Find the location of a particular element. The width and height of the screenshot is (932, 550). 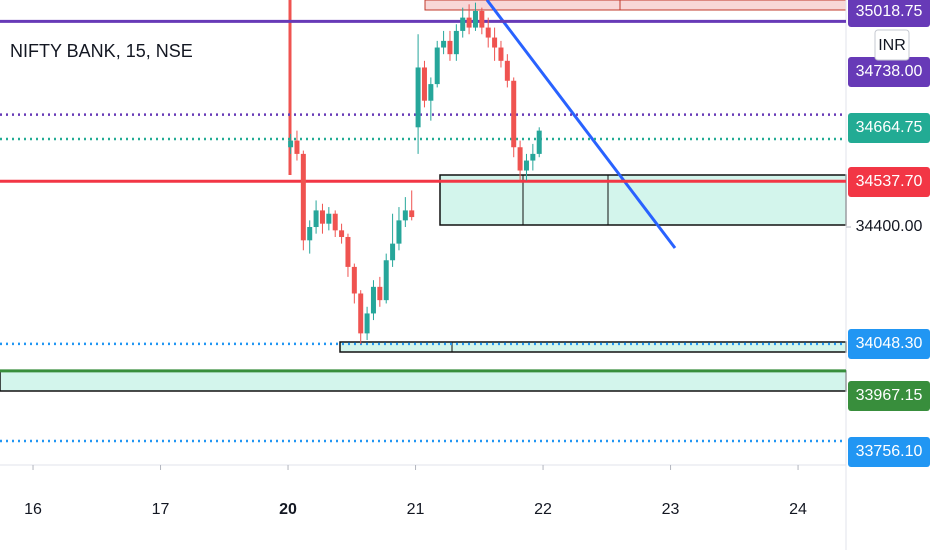

trend-line is located at coordinates (581, 124).